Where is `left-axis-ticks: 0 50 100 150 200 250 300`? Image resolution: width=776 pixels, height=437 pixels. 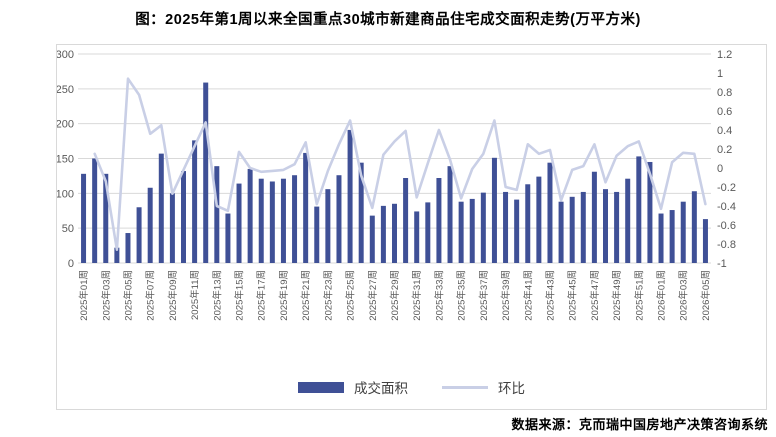 left-axis-ticks: 0 50 100 150 200 250 300 is located at coordinates (65, 159).